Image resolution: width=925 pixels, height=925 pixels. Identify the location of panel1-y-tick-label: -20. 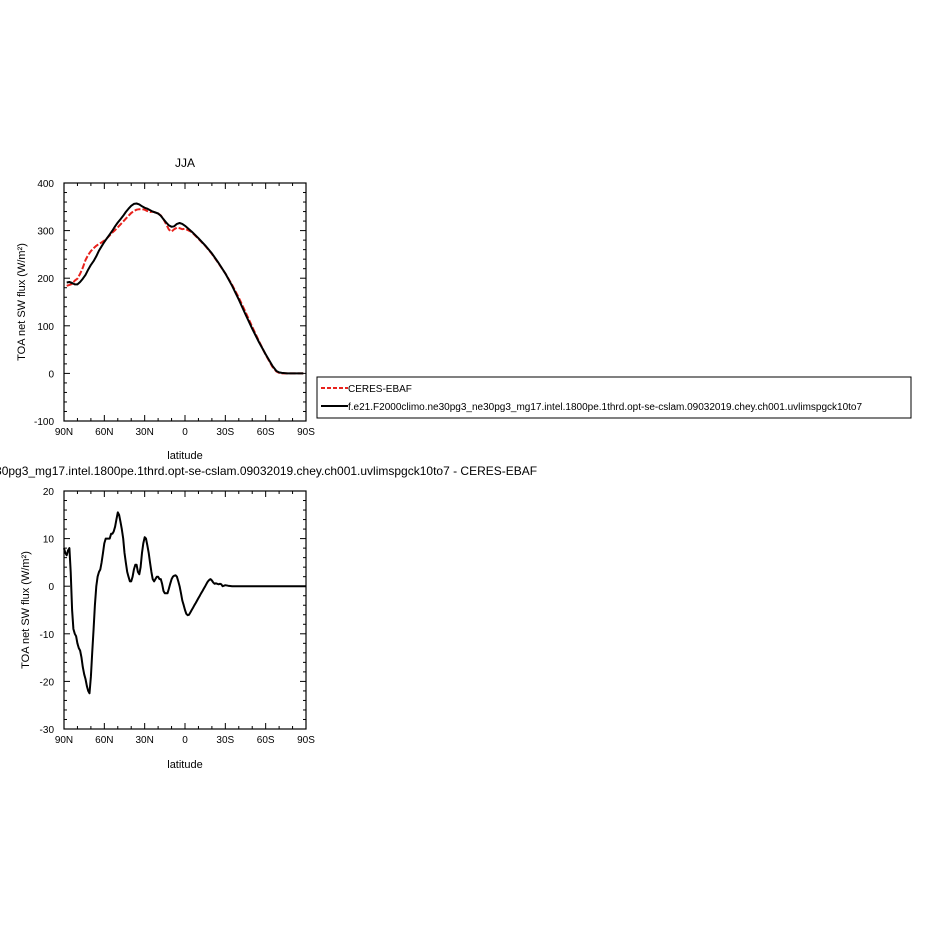
(47, 682).